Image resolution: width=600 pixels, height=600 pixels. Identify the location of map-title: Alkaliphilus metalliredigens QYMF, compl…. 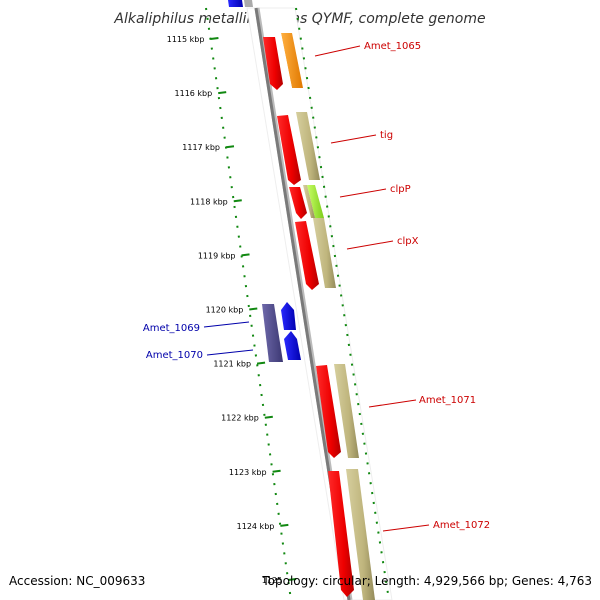
(299, 19).